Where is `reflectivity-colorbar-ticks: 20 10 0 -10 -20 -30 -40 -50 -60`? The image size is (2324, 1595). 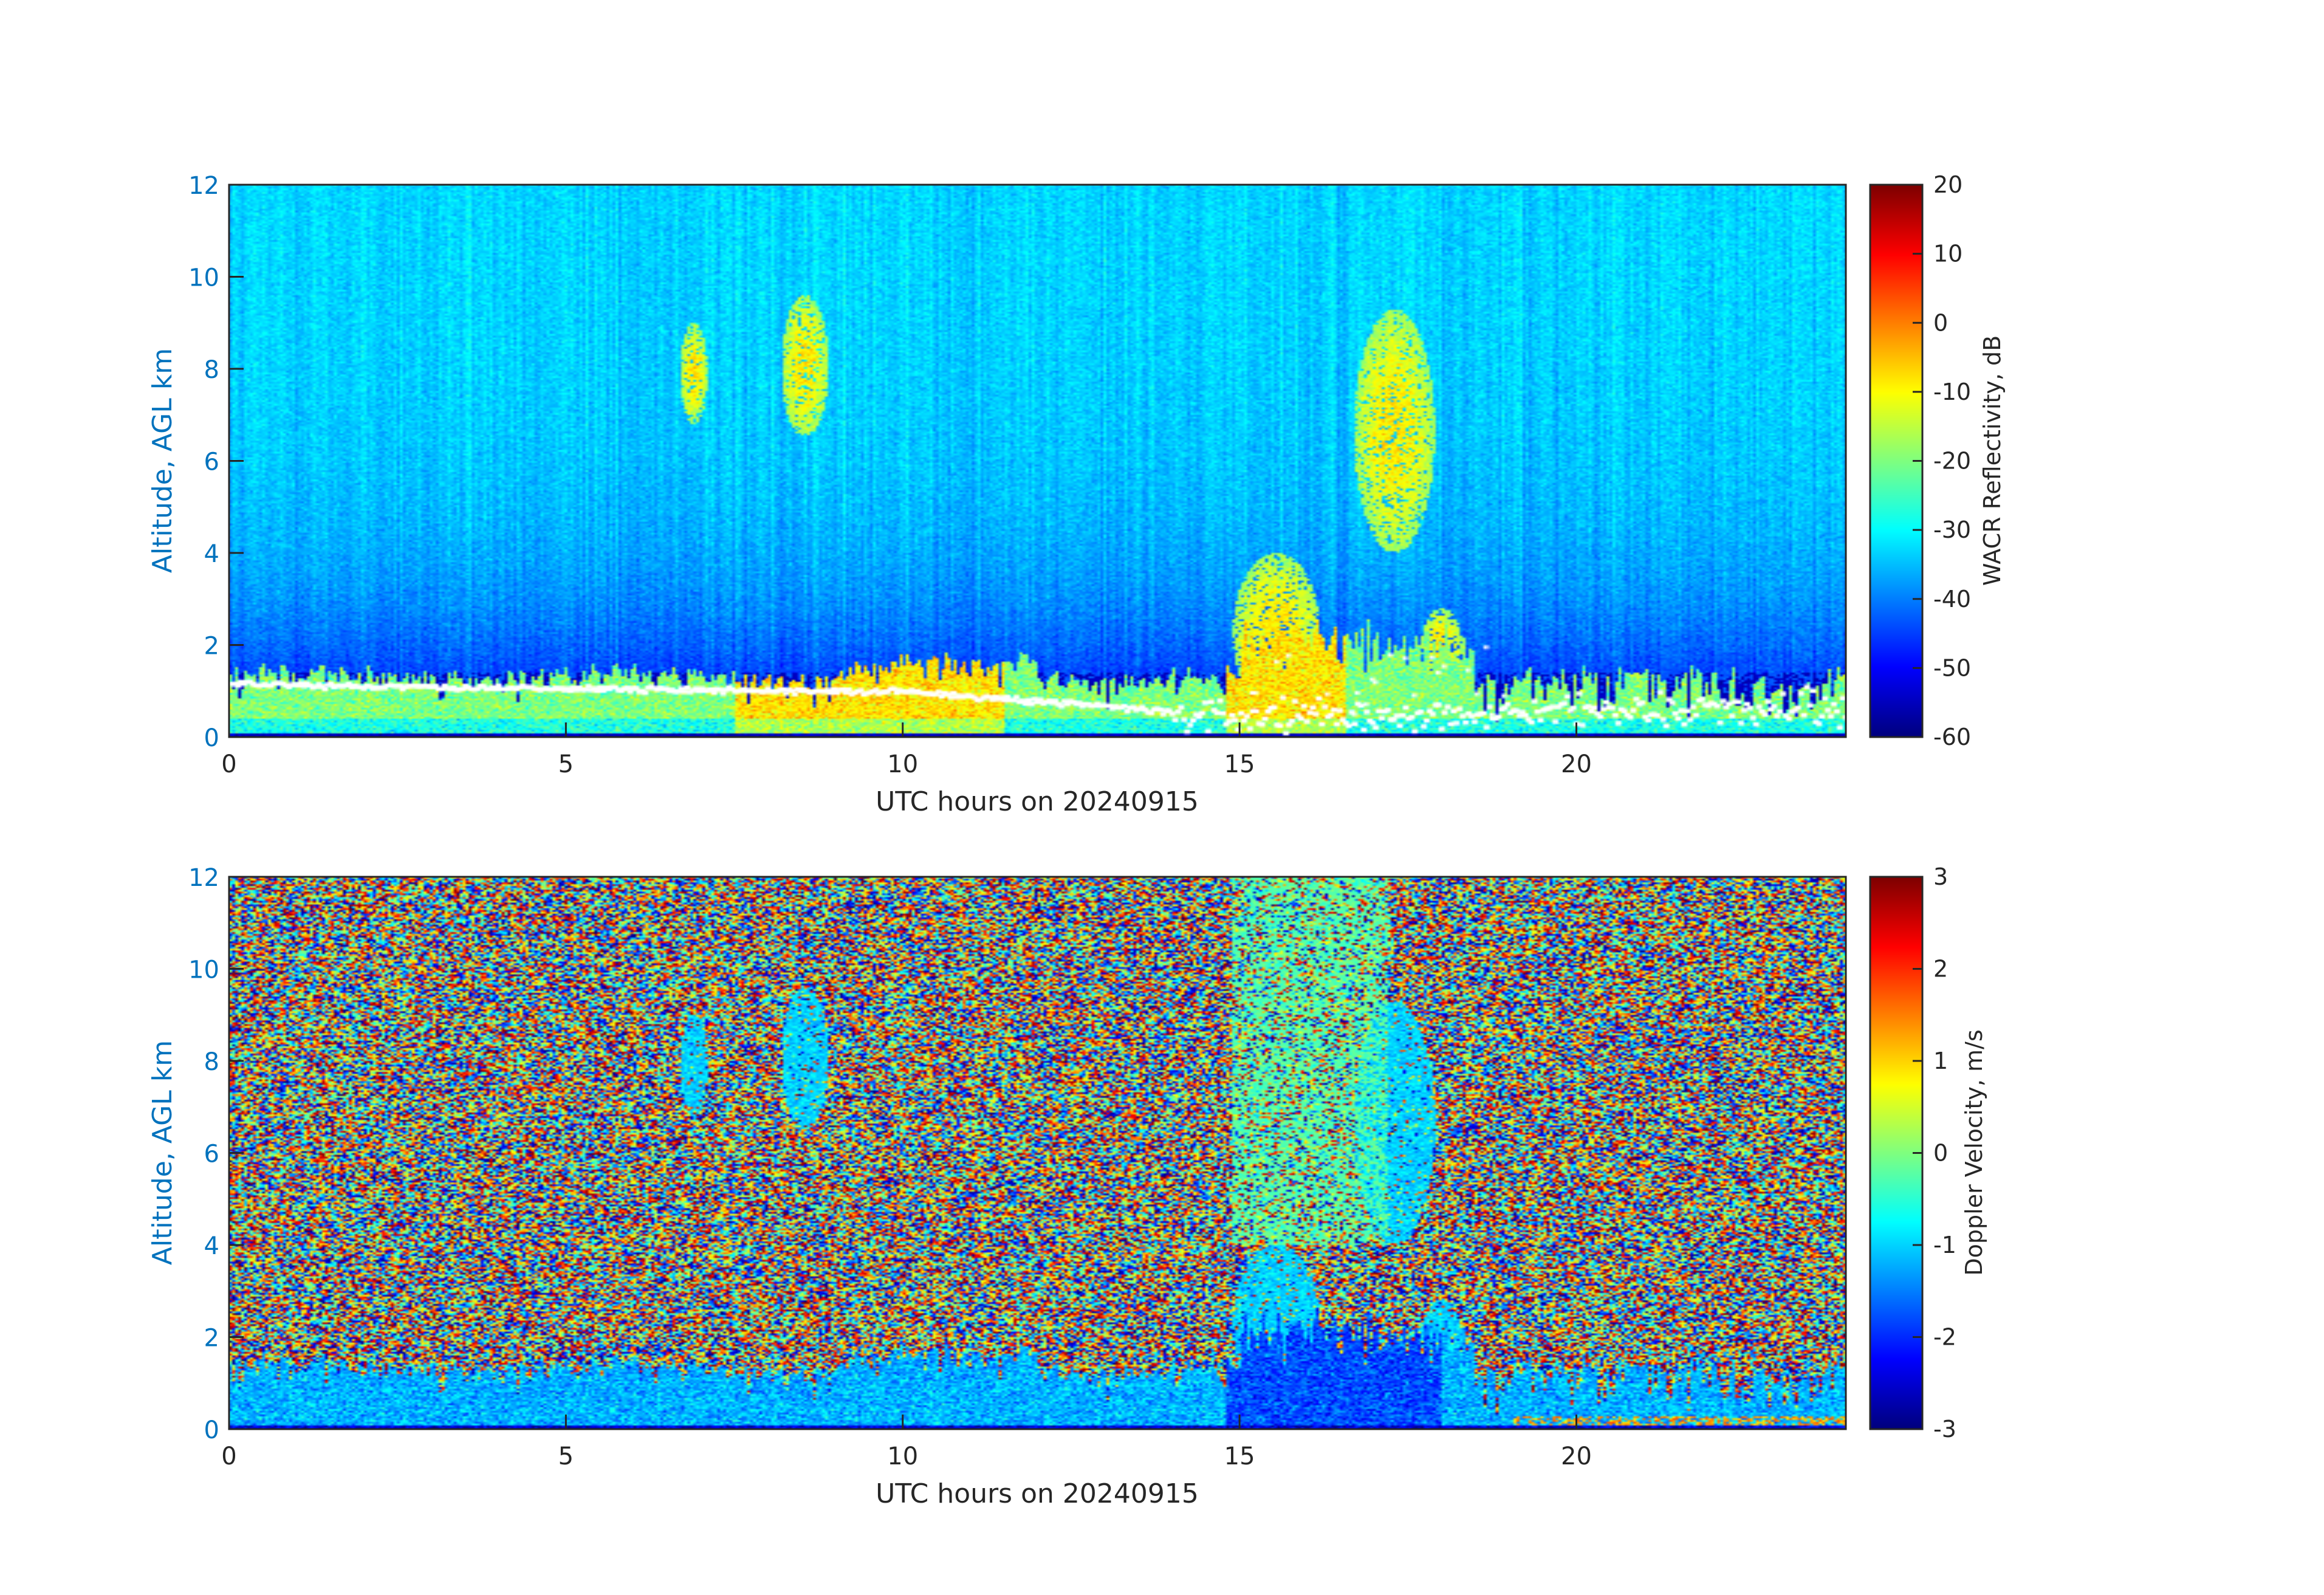
reflectivity-colorbar-ticks: 20 10 0 -10 -20 -30 -40 -50 -60 is located at coordinates (1942, 460).